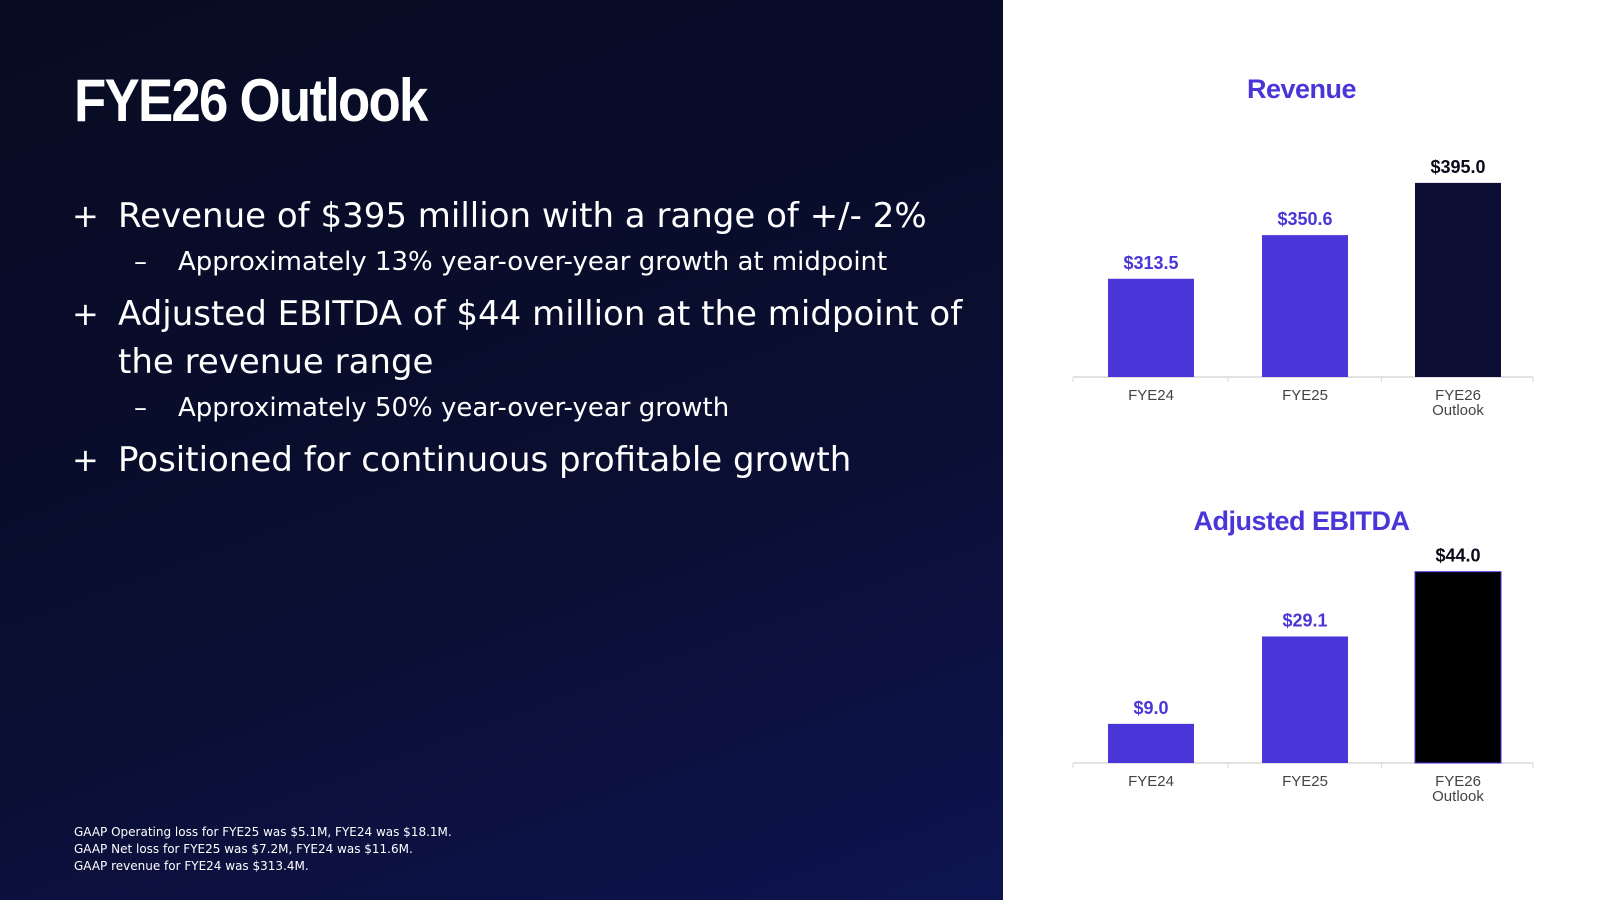 Image resolution: width=1600 pixels, height=900 pixels. Describe the element at coordinates (1305, 395) in the screenshot. I see `revenue-category-label-1: FYE25` at that location.